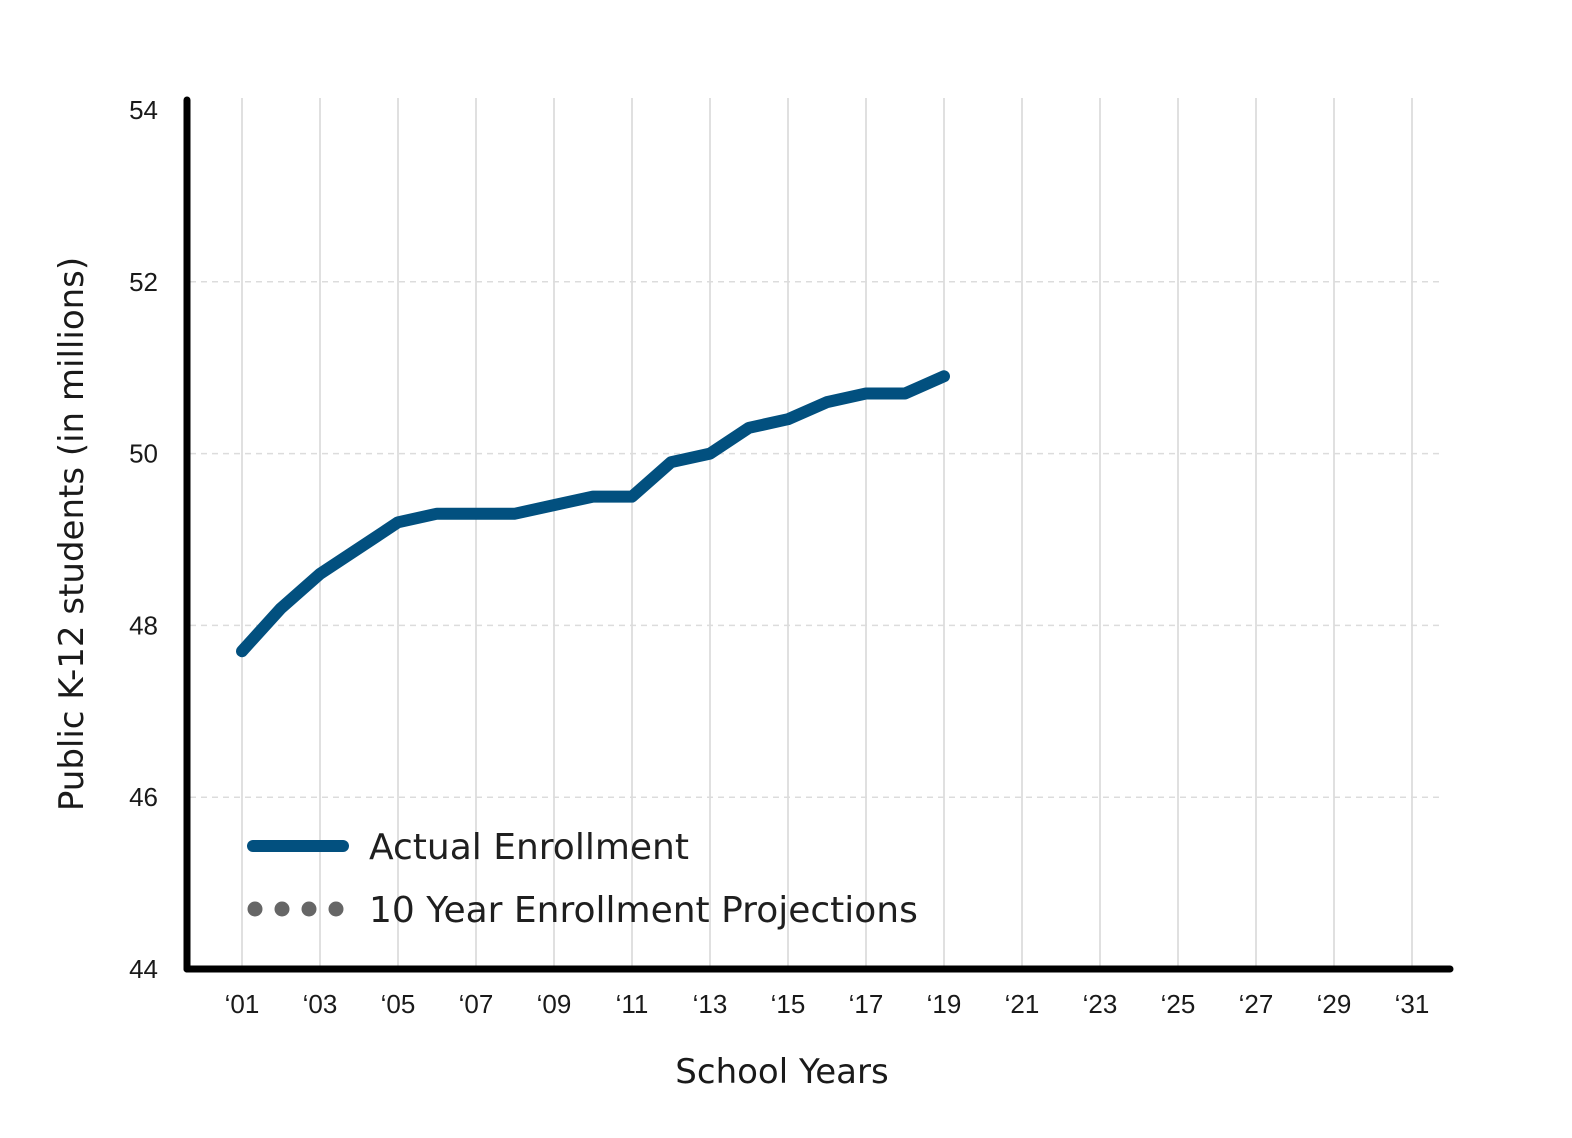 The image size is (1572, 1138). What do you see at coordinates (242, 1004) in the screenshot?
I see `x-tick-label: ‘01` at bounding box center [242, 1004].